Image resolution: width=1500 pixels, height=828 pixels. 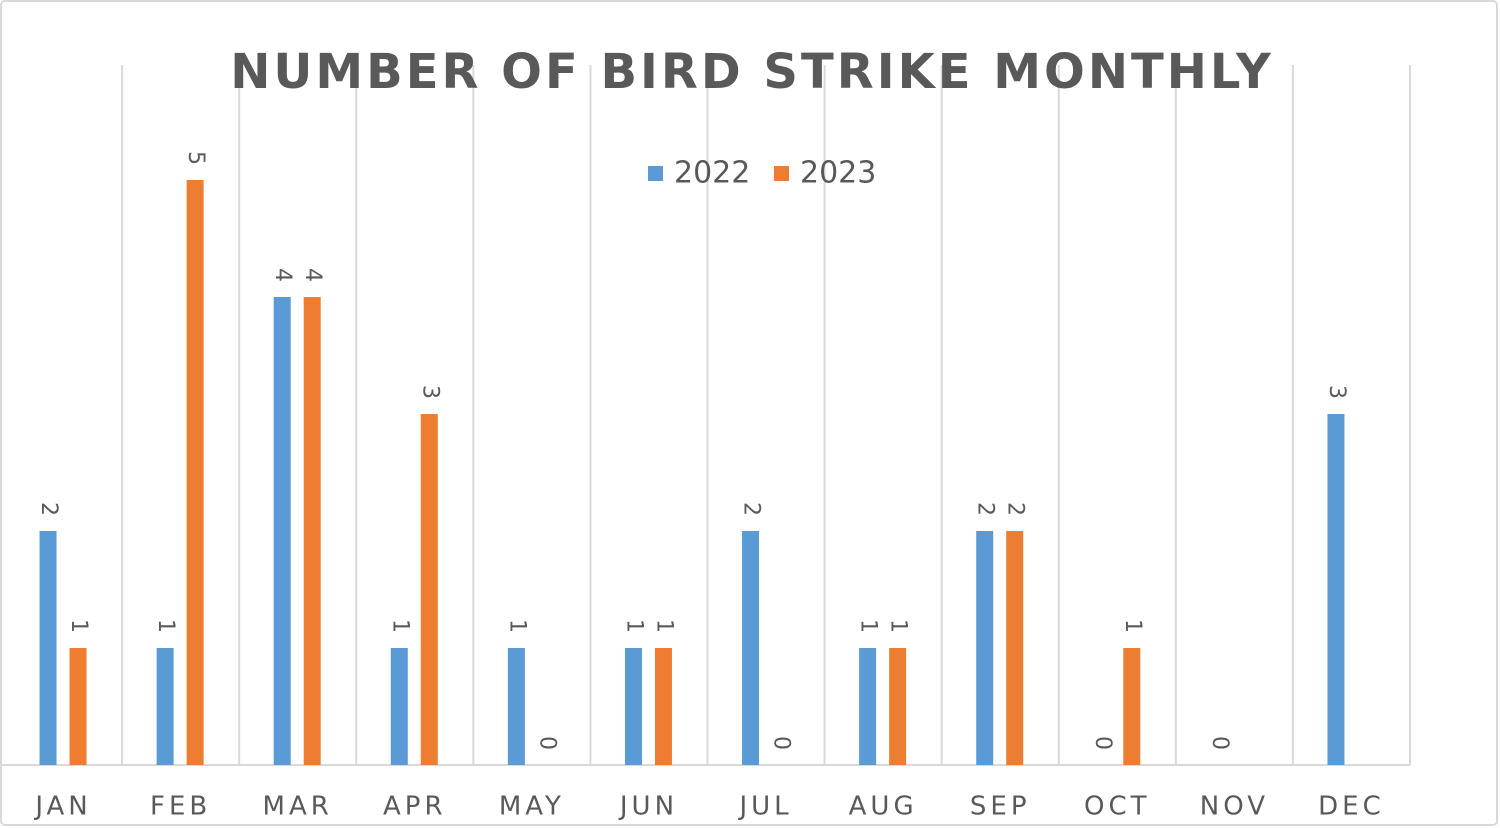 What do you see at coordinates (1351, 807) in the screenshot?
I see `x-tick-label: DEC` at bounding box center [1351, 807].